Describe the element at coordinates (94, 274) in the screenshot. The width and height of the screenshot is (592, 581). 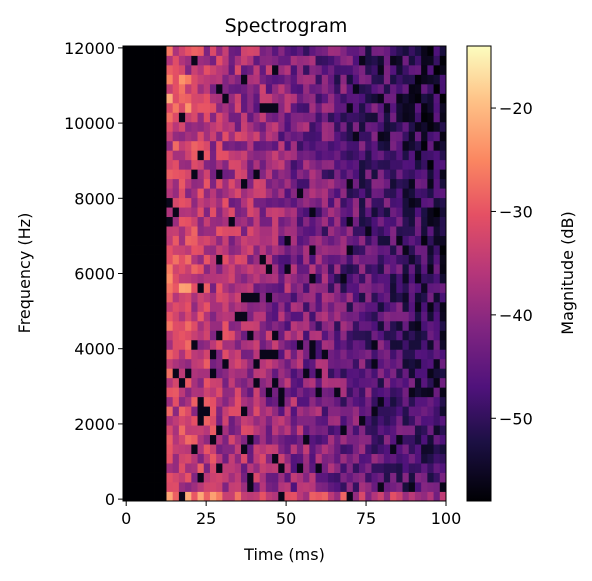
I see `y-tick-label: 6000` at that location.